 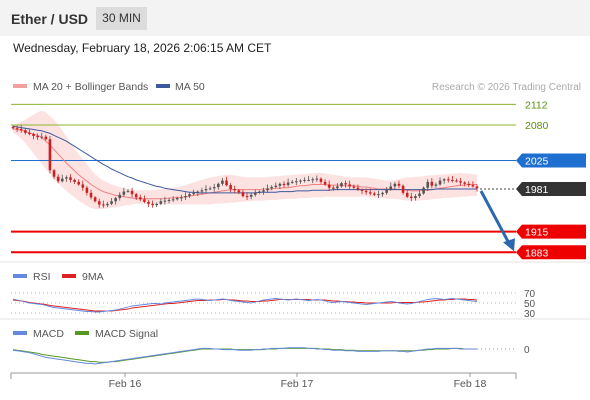 I want to click on level-label-2025: 2025, so click(x=537, y=162).